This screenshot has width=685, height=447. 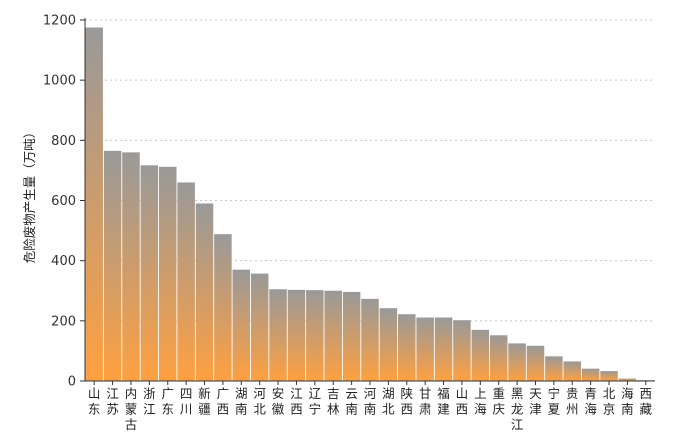 What do you see at coordinates (646, 401) in the screenshot?
I see `x-tick-label: 西藏` at bounding box center [646, 401].